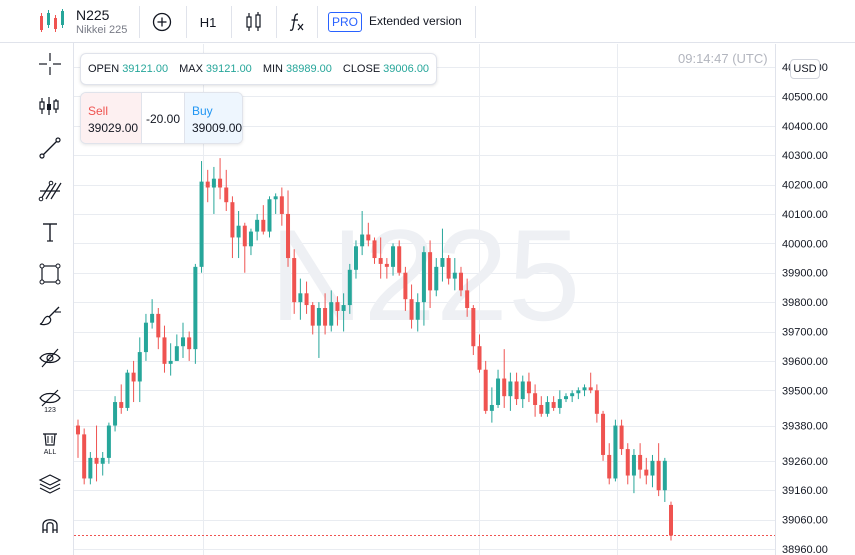 This screenshot has height=555, width=855. I want to click on extended-version-link: Extended version, so click(415, 21).